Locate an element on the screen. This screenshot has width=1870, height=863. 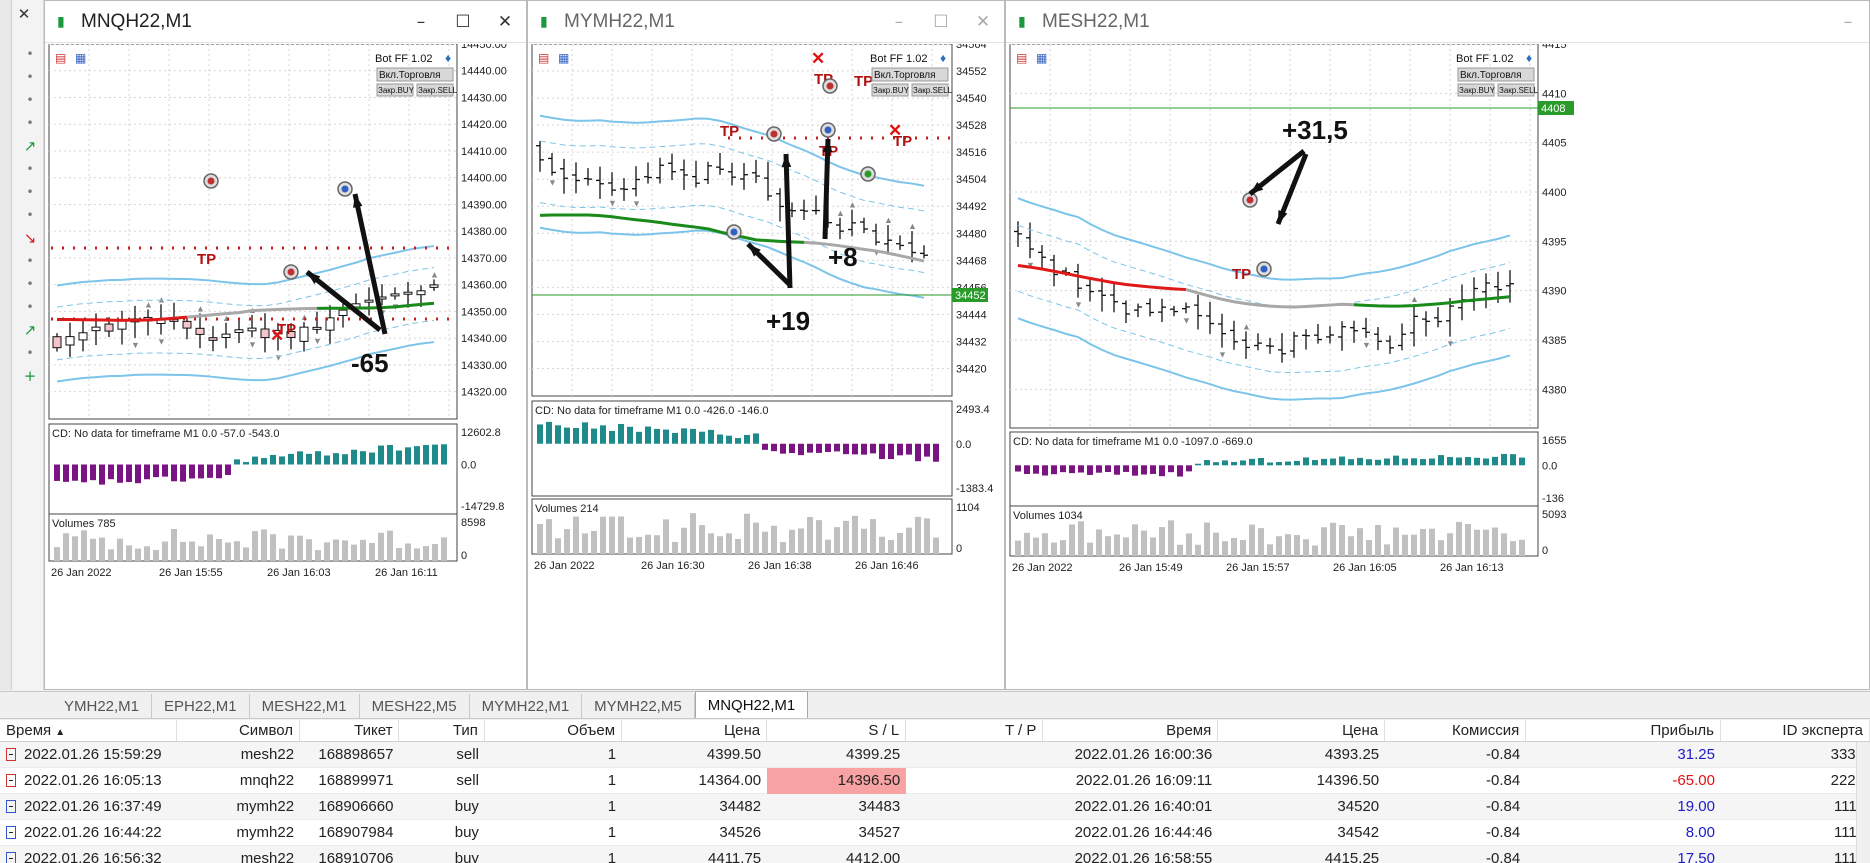
fractal-arrow-icon: ▼ is located at coordinates (1030, 265).